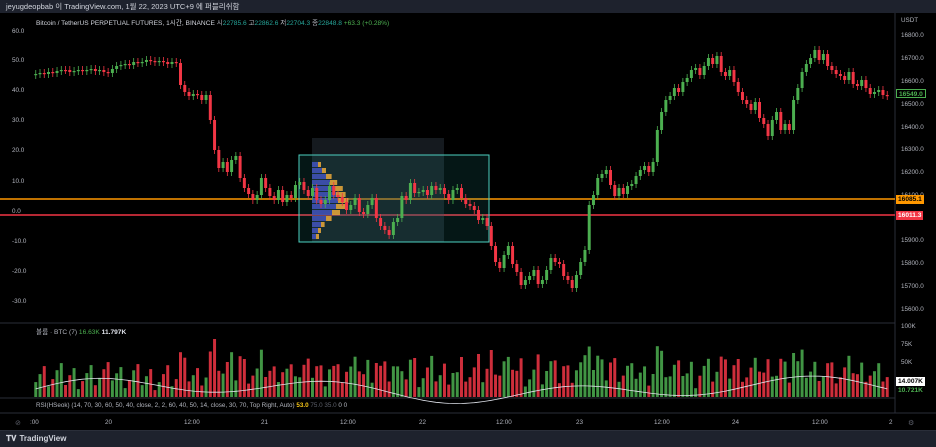 The width and height of the screenshot is (936, 447). What do you see at coordinates (18, 120) in the screenshot?
I see `left-axis-tick: 30.0` at bounding box center [18, 120].